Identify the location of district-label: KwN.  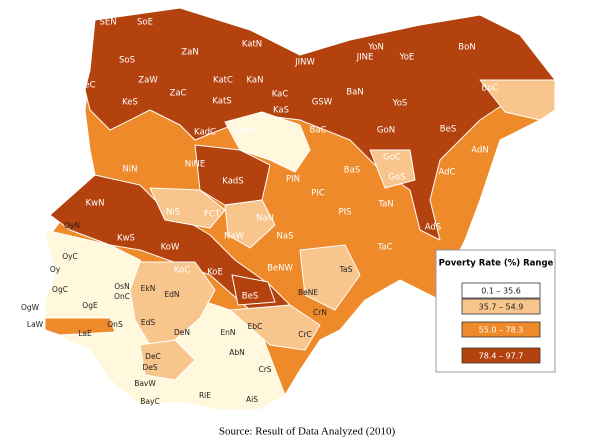
(95, 204).